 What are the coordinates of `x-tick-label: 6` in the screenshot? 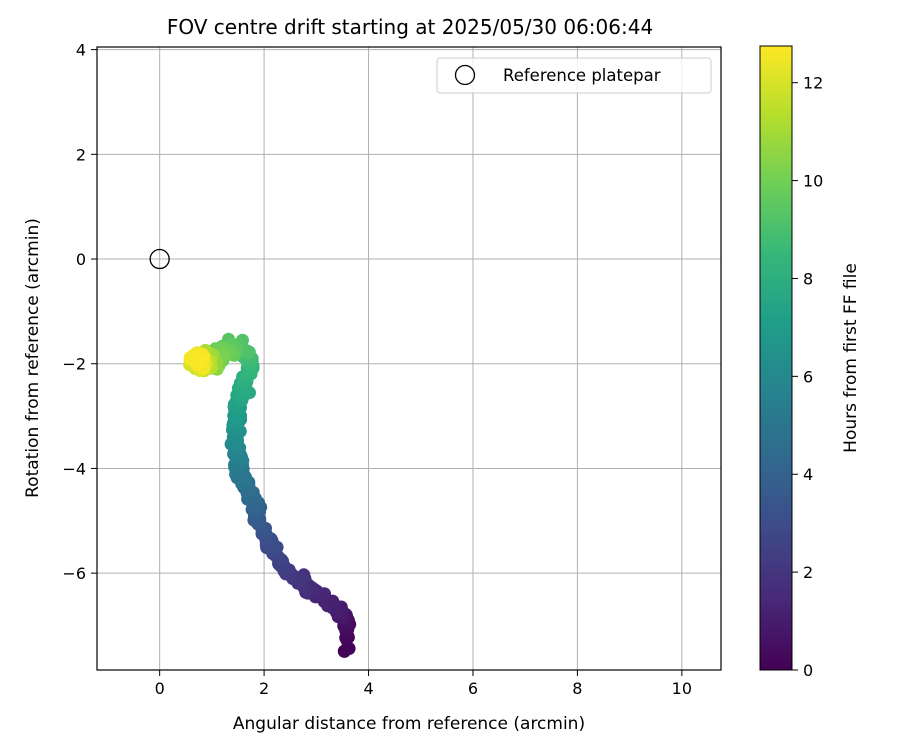 It's located at (473, 688).